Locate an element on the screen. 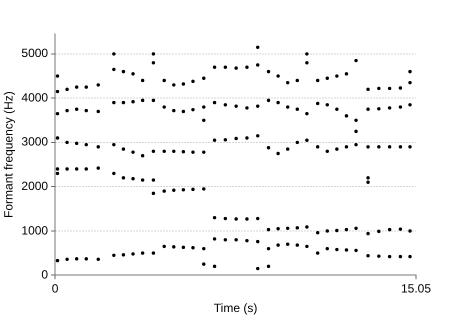  x-axis-title: Time (s) is located at coordinates (236, 308).